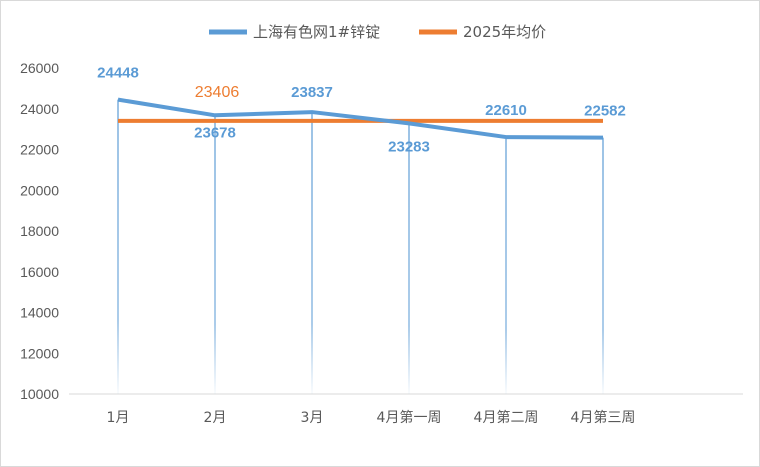 This screenshot has width=760, height=467. Describe the element at coordinates (316, 32) in the screenshot. I see `legend-label-zinc: 上海有色网1#锌锭` at that location.